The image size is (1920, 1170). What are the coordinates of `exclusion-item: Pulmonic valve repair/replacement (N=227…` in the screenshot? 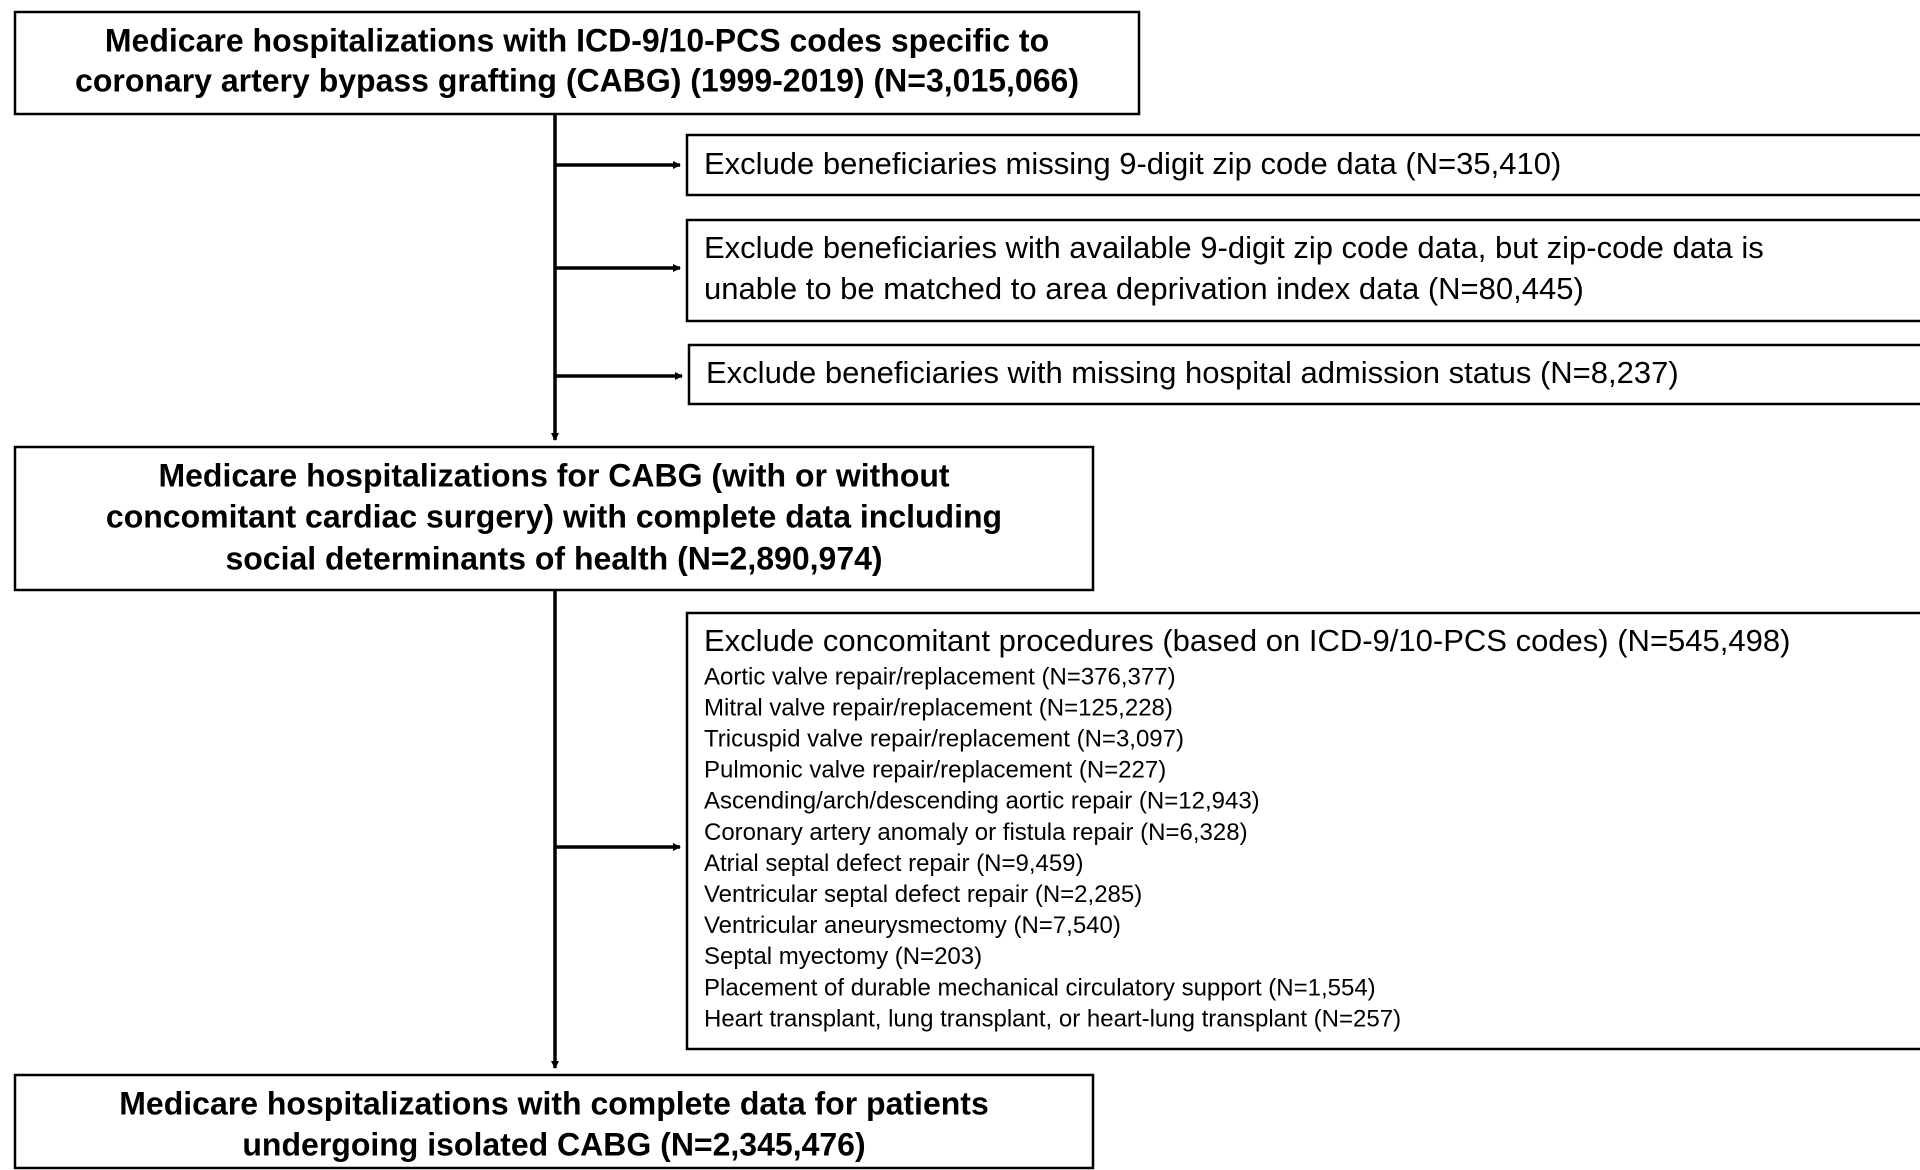 It's located at (935, 770).